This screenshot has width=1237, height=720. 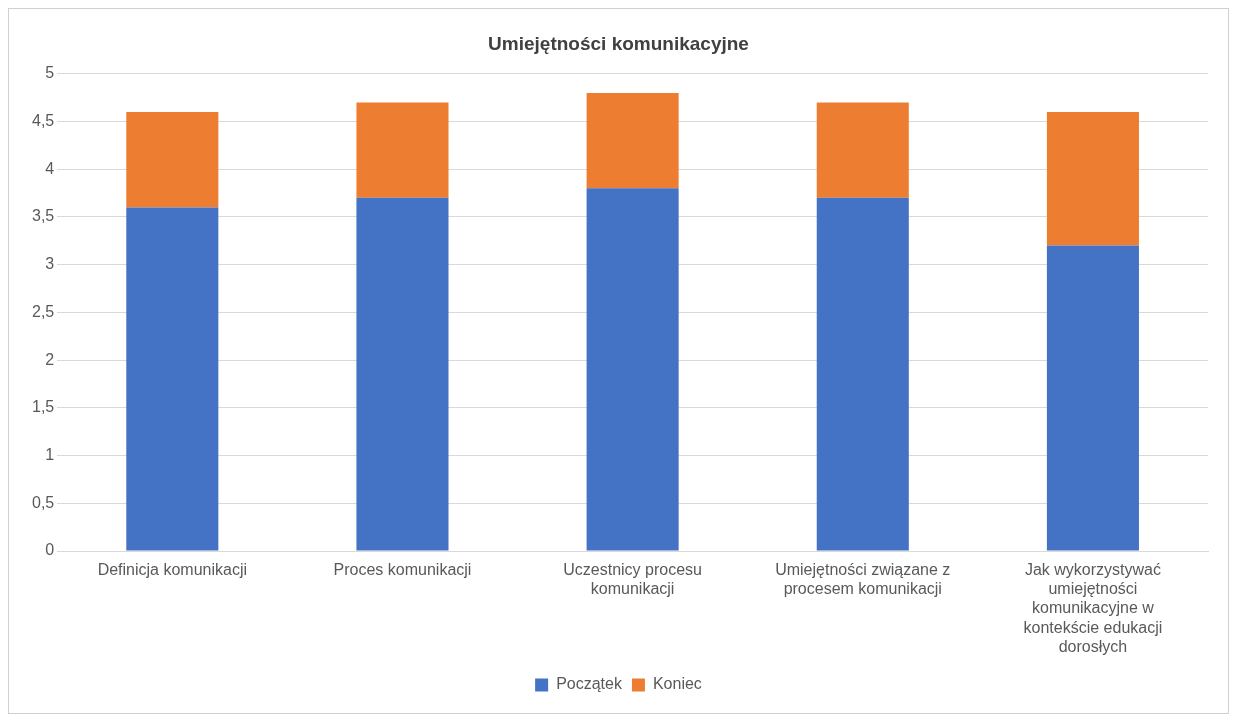 What do you see at coordinates (50, 168) in the screenshot?
I see `y-tick-label: 4` at bounding box center [50, 168].